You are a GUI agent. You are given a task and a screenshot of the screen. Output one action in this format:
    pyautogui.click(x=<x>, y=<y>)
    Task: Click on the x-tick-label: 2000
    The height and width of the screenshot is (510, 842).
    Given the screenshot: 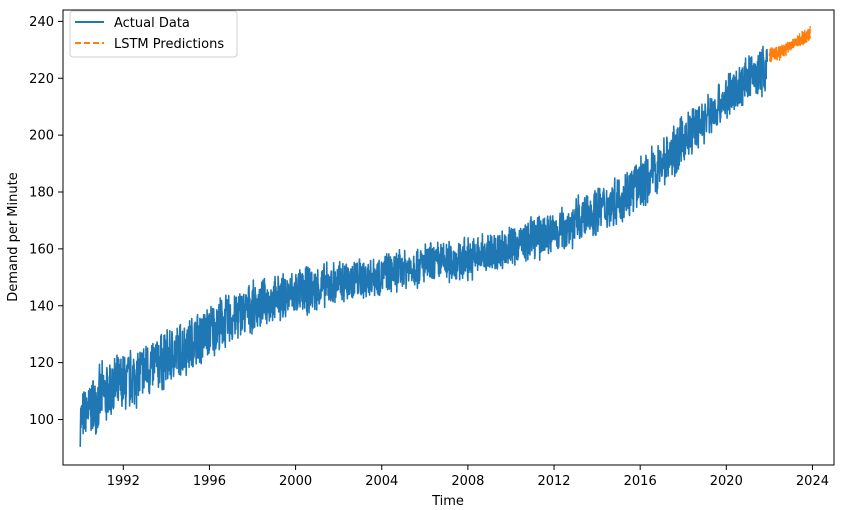 What is the action you would take?
    pyautogui.click(x=295, y=481)
    